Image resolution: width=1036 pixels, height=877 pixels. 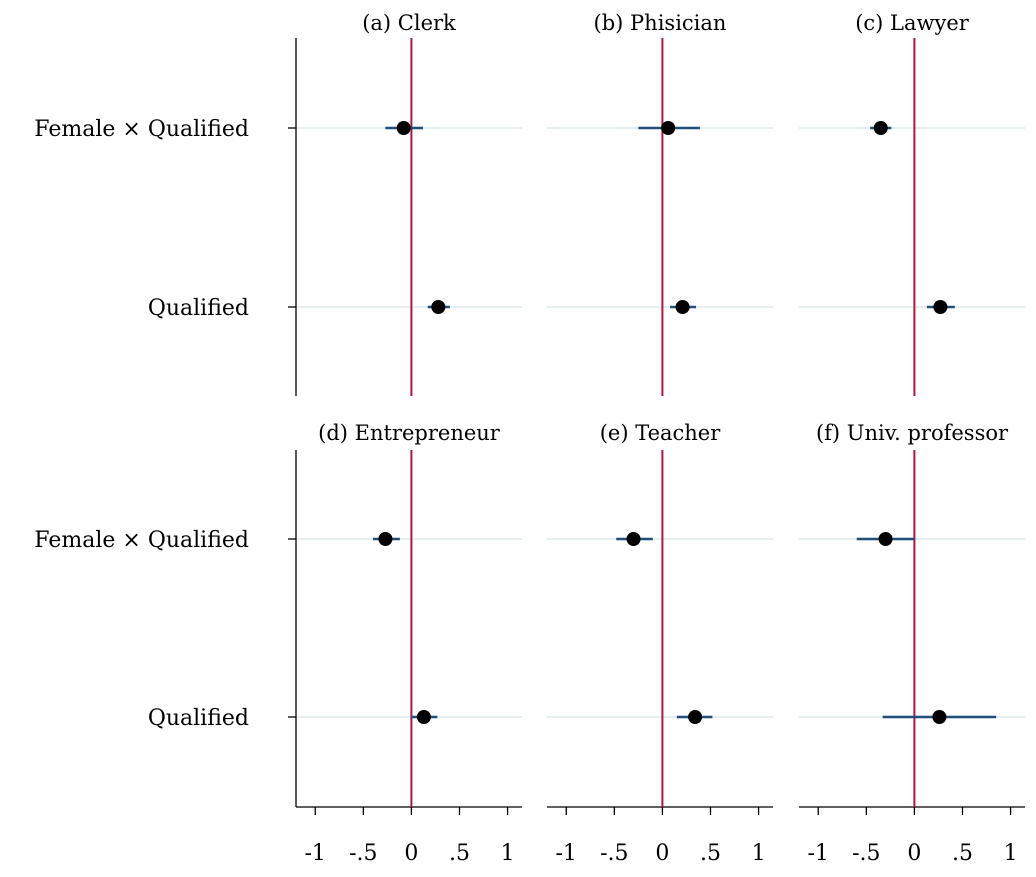 What do you see at coordinates (660, 643) in the screenshot?
I see `panel-5: (e) Teacher -1 -.5 0 .5 1` at bounding box center [660, 643].